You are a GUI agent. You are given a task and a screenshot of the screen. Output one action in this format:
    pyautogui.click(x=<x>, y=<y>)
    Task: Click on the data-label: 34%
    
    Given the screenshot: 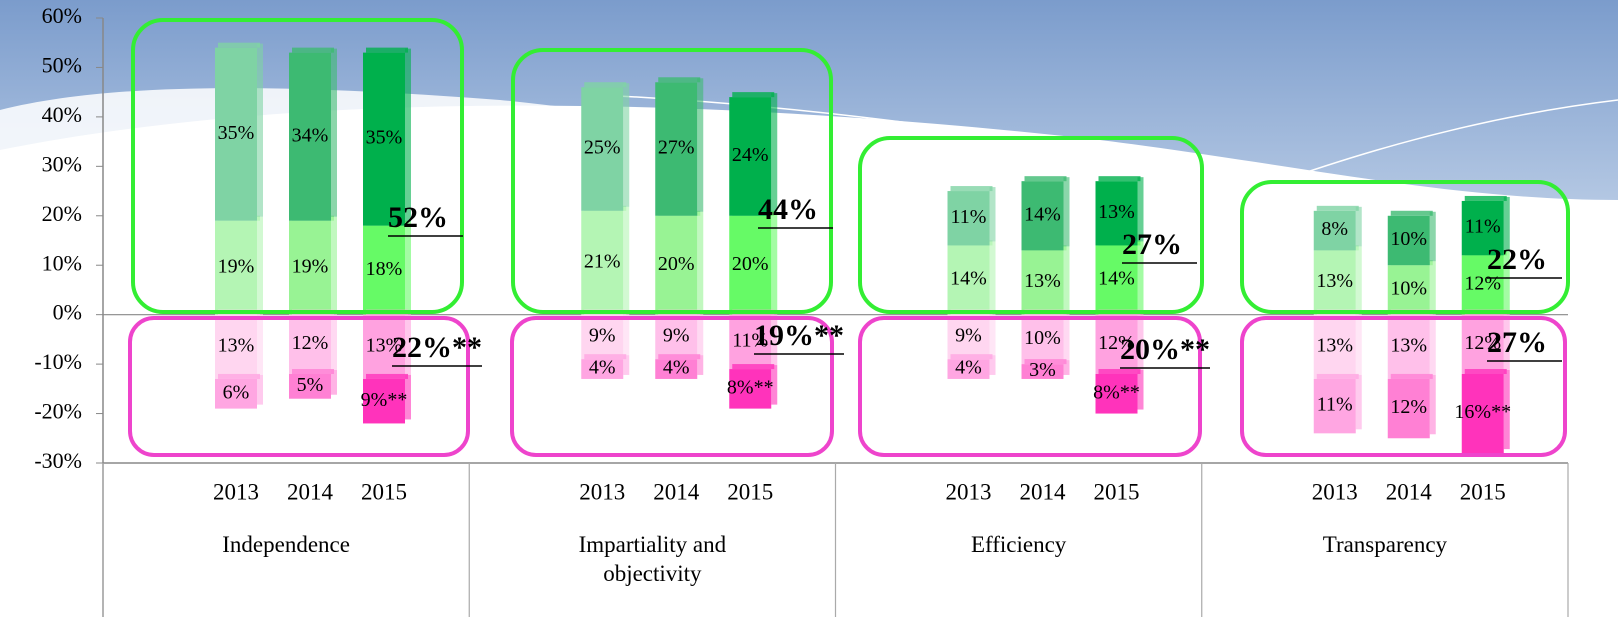 What is the action you would take?
    pyautogui.click(x=310, y=135)
    